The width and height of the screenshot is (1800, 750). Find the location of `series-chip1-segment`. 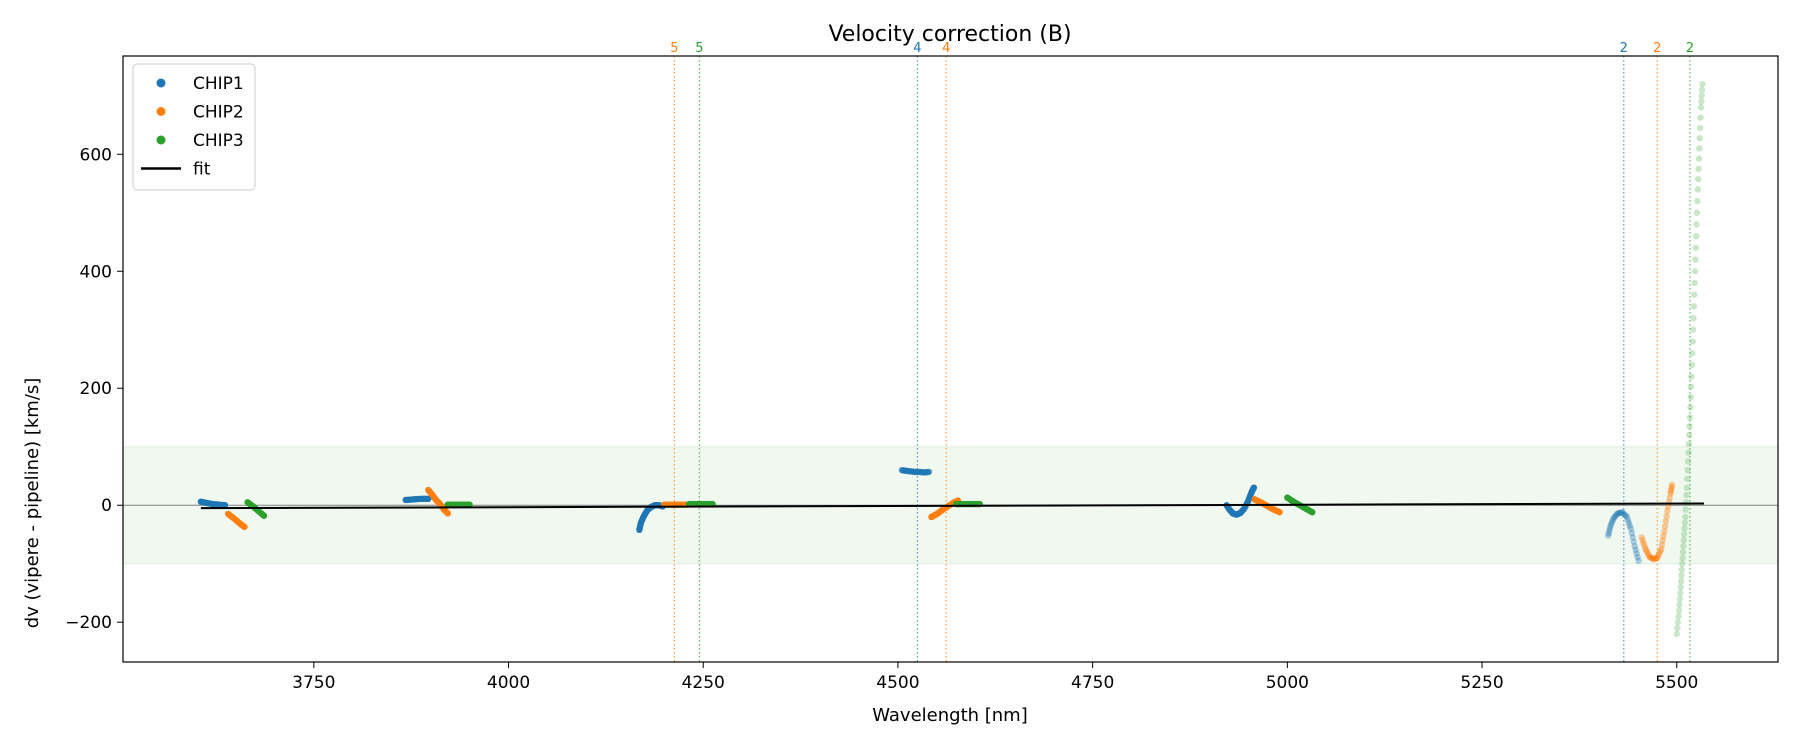

series-chip1-segment is located at coordinates (417, 499).